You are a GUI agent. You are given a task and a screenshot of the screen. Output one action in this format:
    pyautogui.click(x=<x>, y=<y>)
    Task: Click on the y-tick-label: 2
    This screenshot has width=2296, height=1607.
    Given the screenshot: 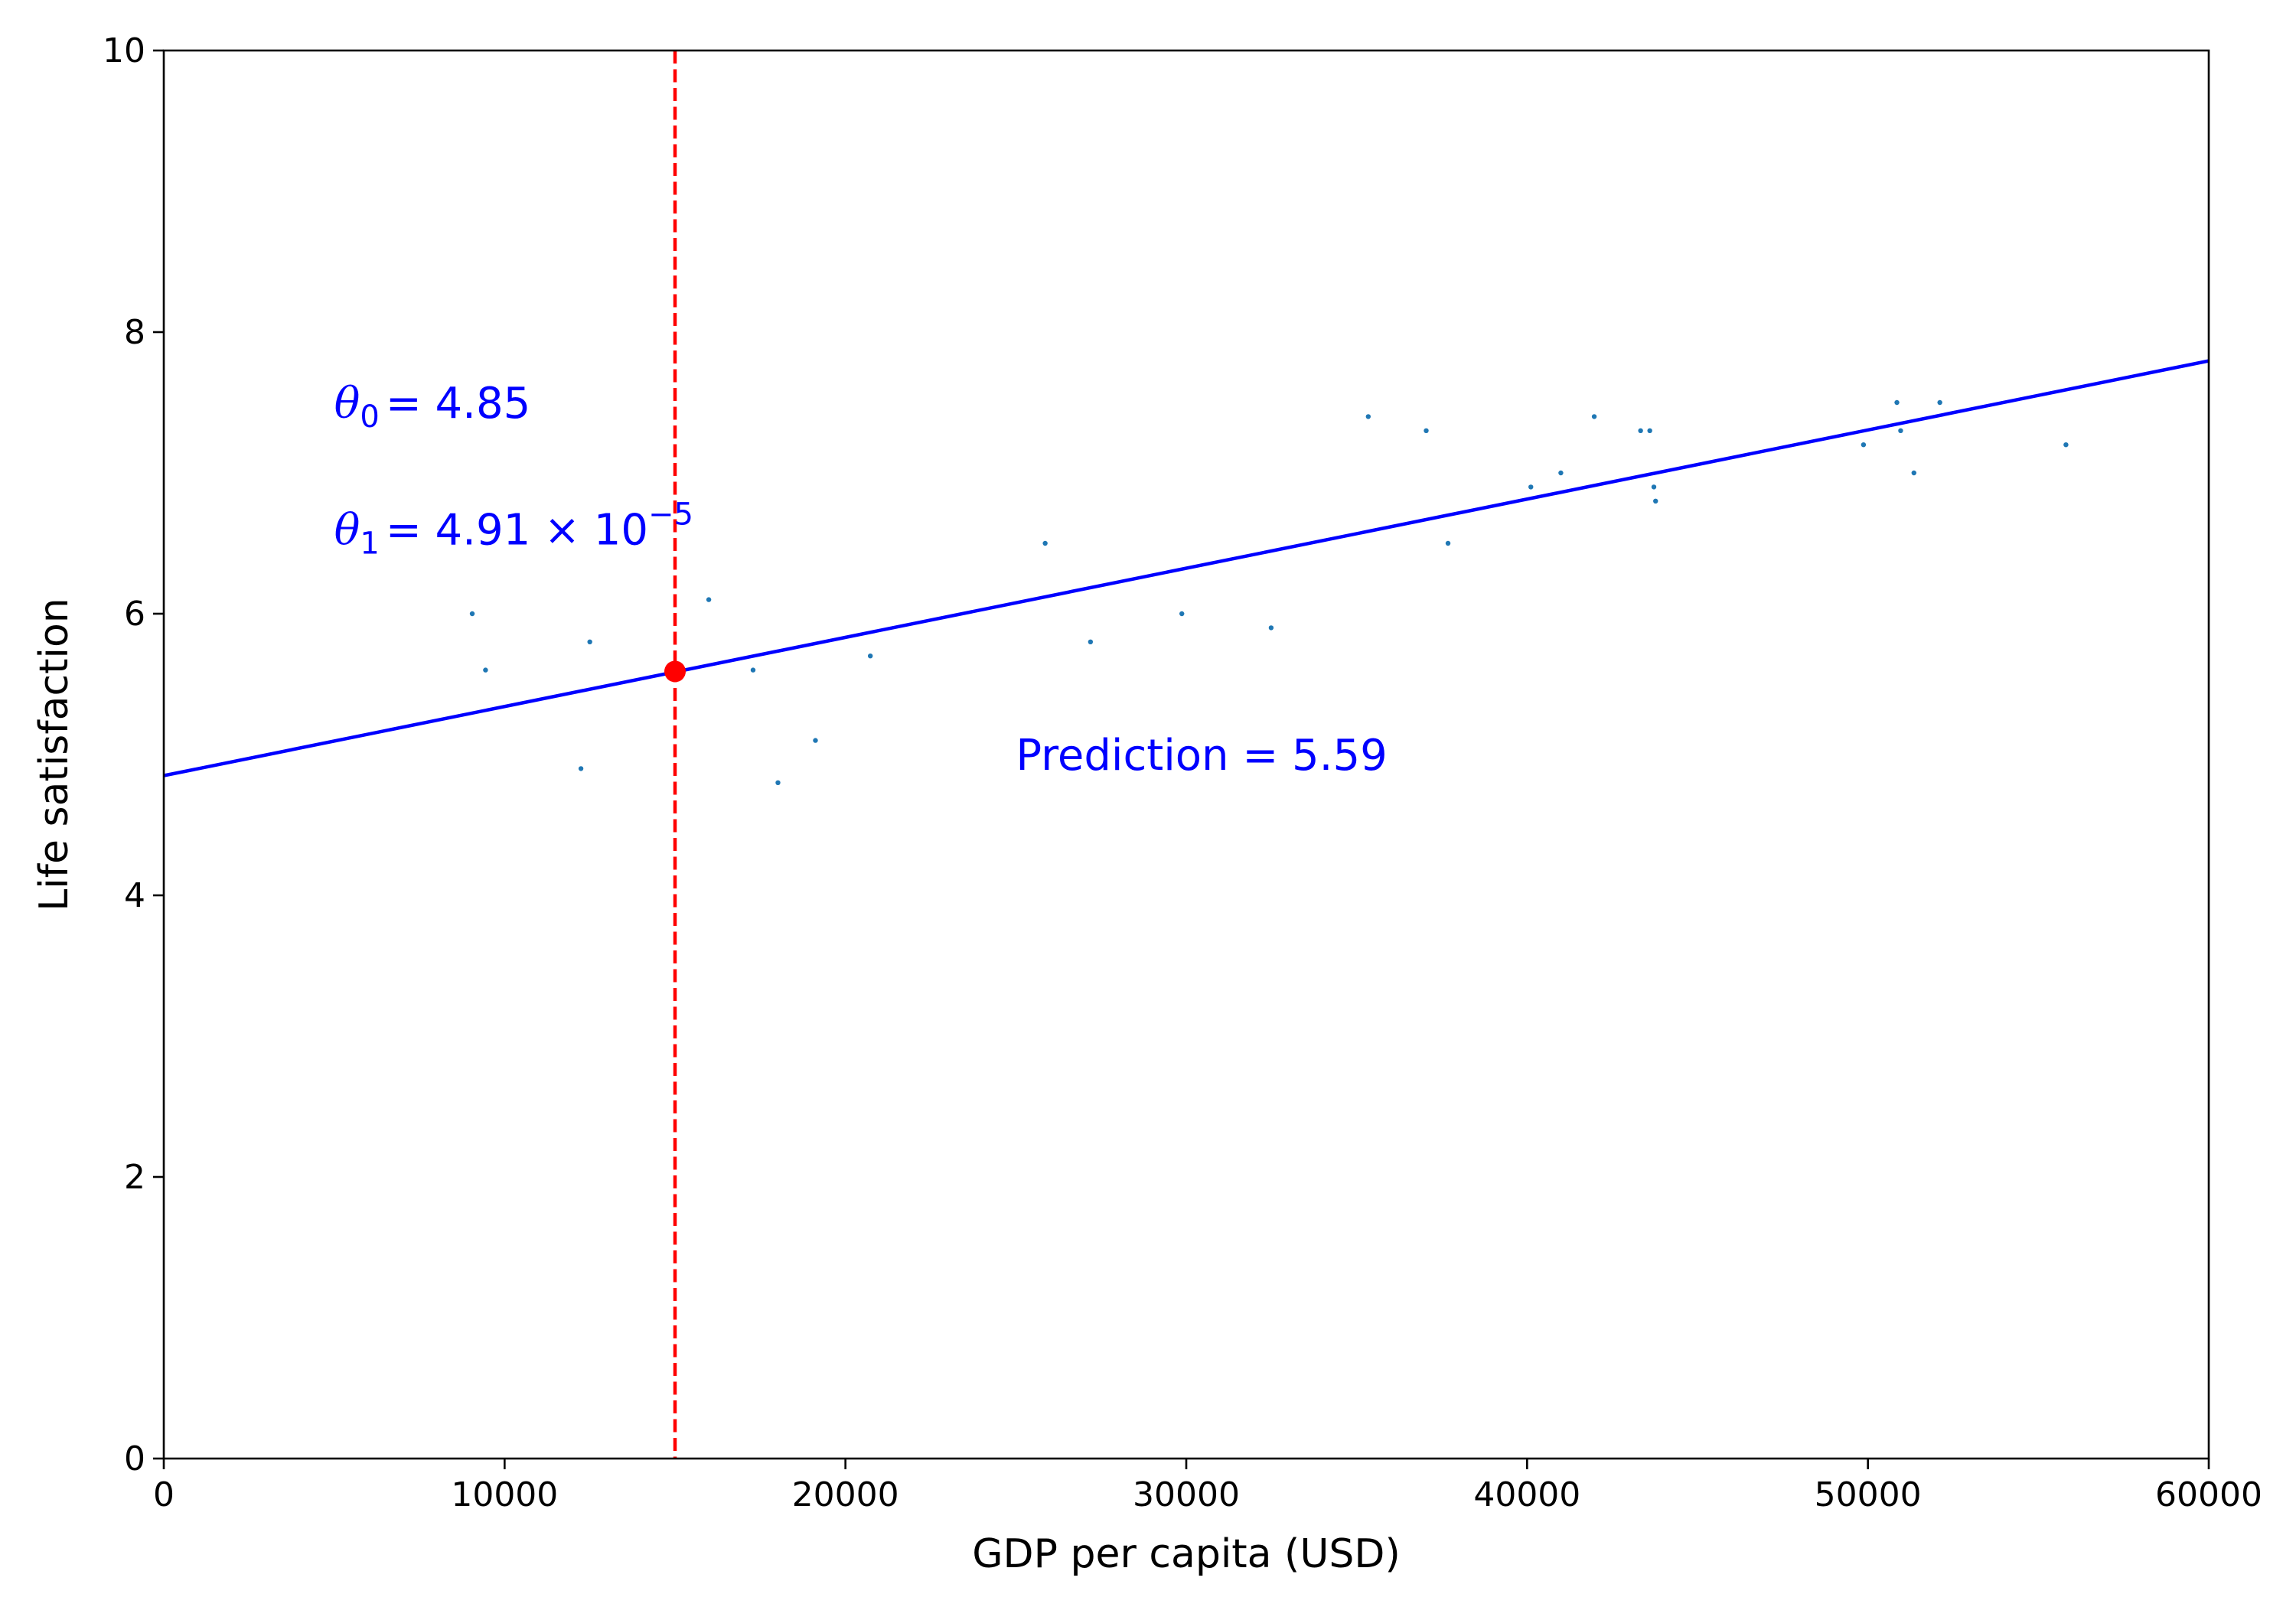 What is the action you would take?
    pyautogui.click(x=134, y=1177)
    